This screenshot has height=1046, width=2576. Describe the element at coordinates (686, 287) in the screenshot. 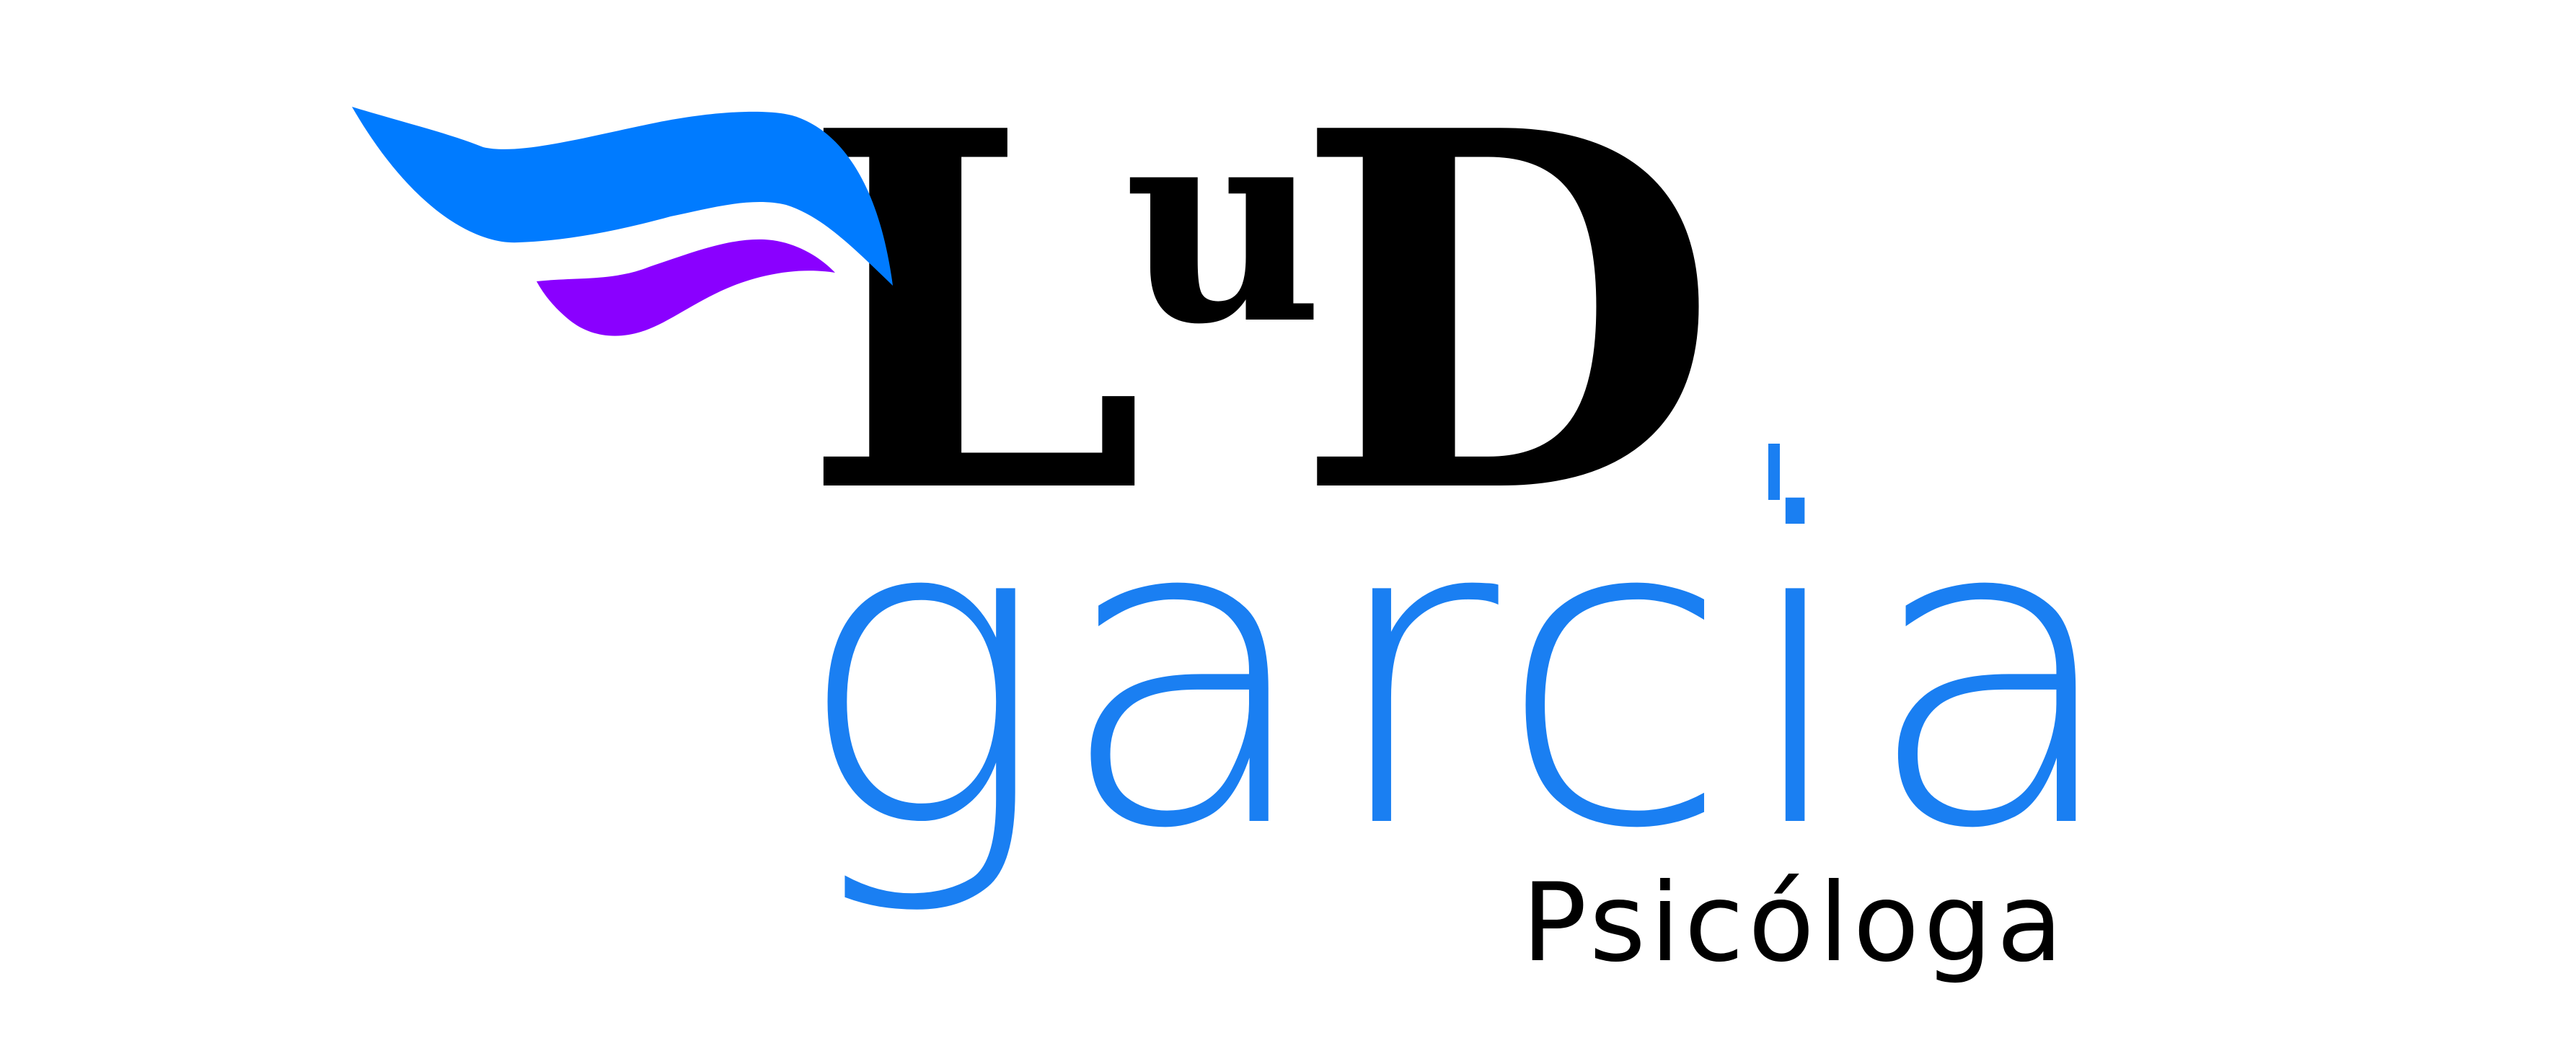

I see `purple-wave-icon` at that location.